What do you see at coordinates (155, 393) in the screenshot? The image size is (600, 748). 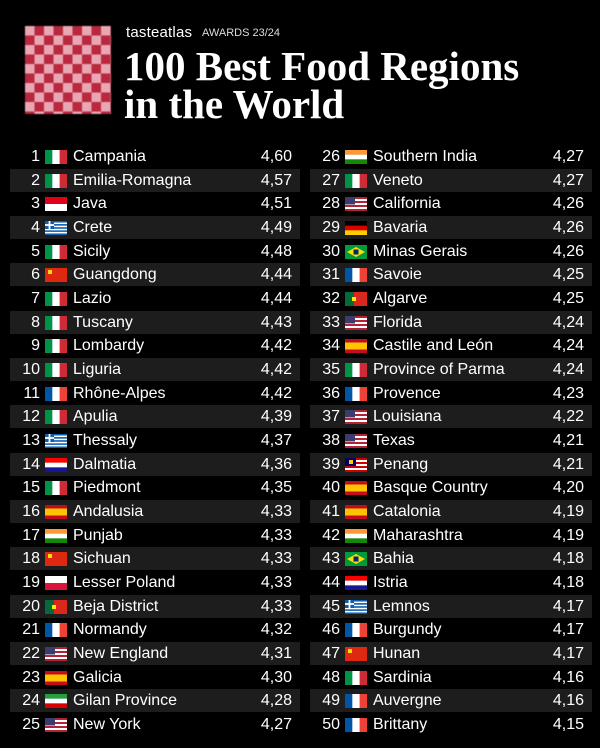 I see `region-row: 11 Rhône-Alpes 4,42` at bounding box center [155, 393].